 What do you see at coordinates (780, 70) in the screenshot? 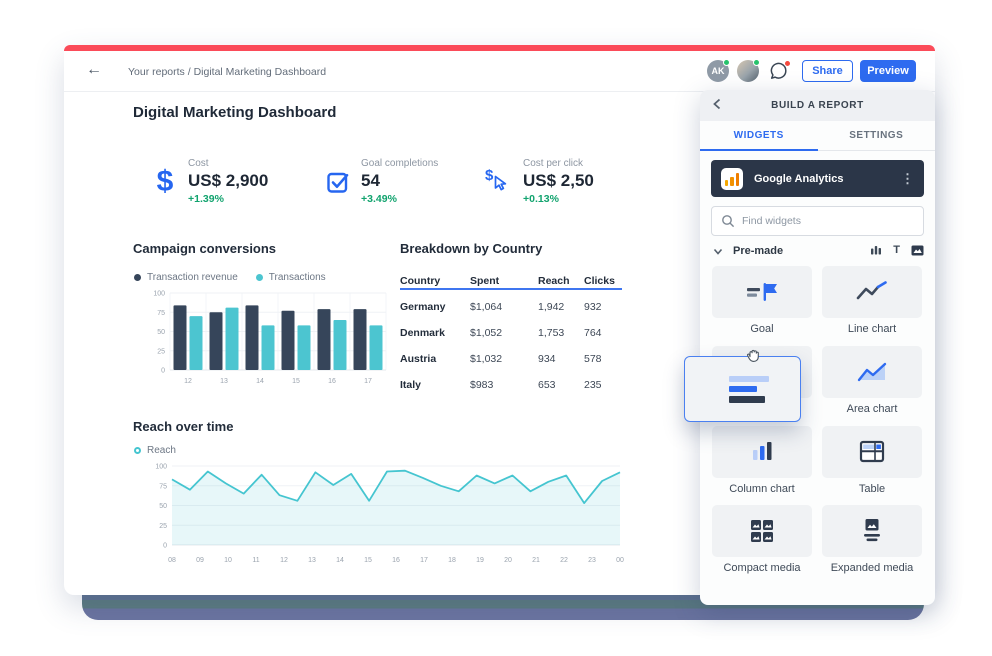
I see `chat-icon` at bounding box center [780, 70].